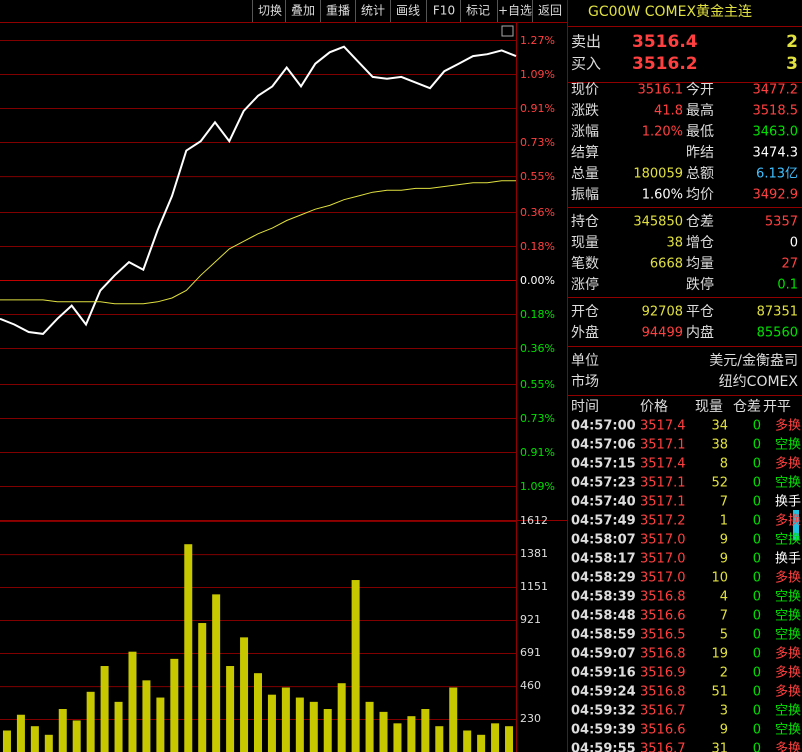 This screenshot has width=802, height=752. I want to click on toolbar-button: 切换, so click(270, 11).